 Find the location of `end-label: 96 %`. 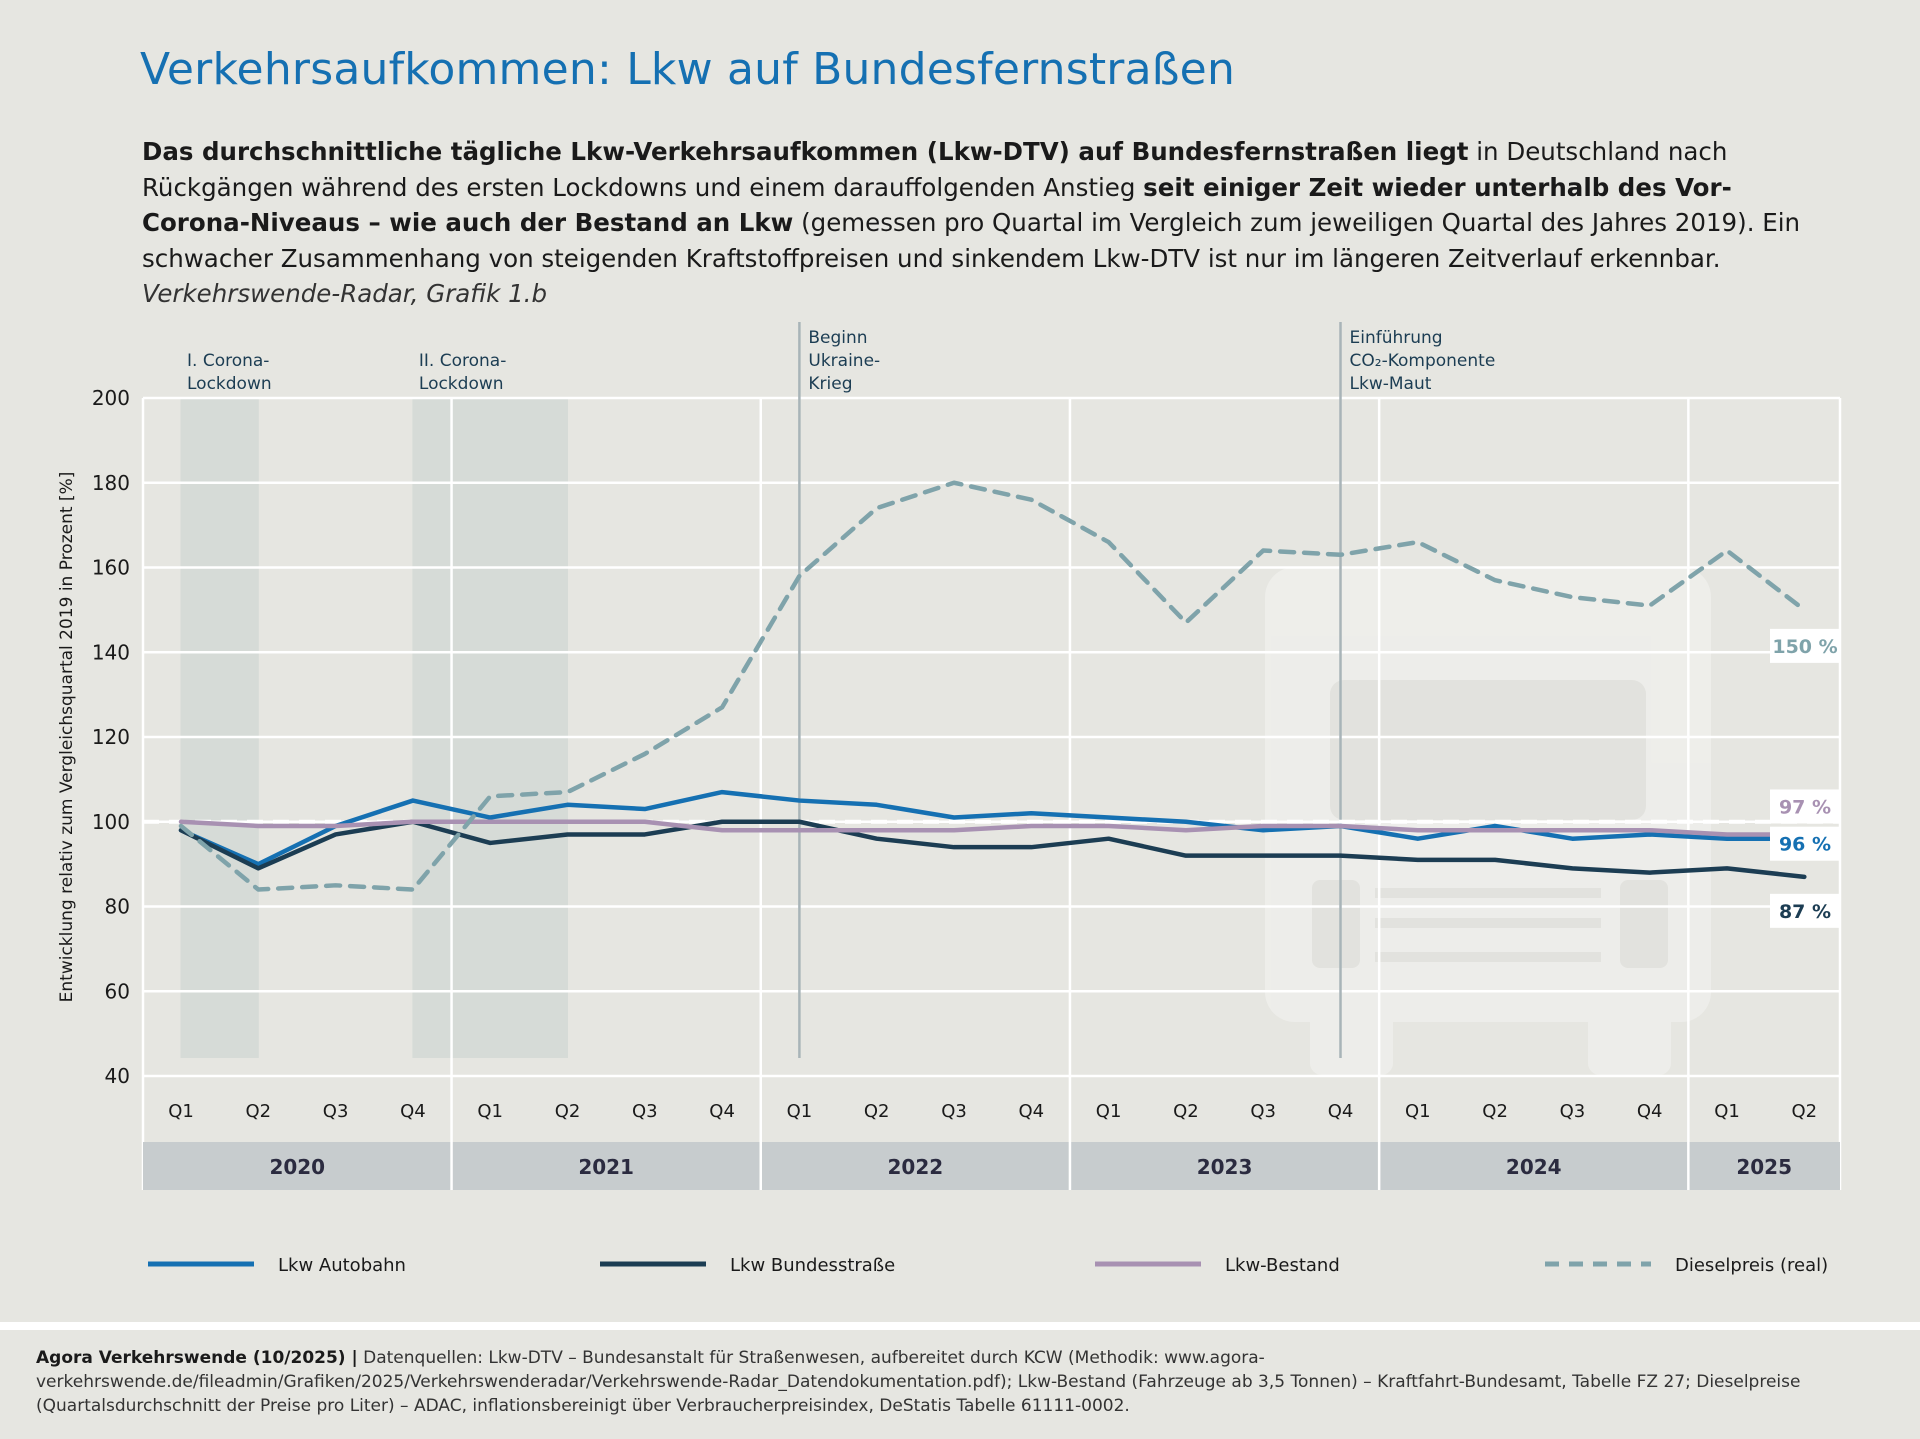

end-label: 96 % is located at coordinates (1805, 845).